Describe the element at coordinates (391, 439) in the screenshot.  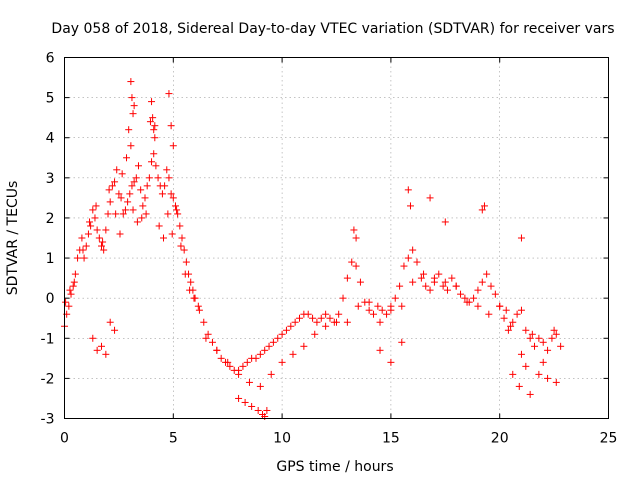
I see `x-tick-label: 15` at that location.